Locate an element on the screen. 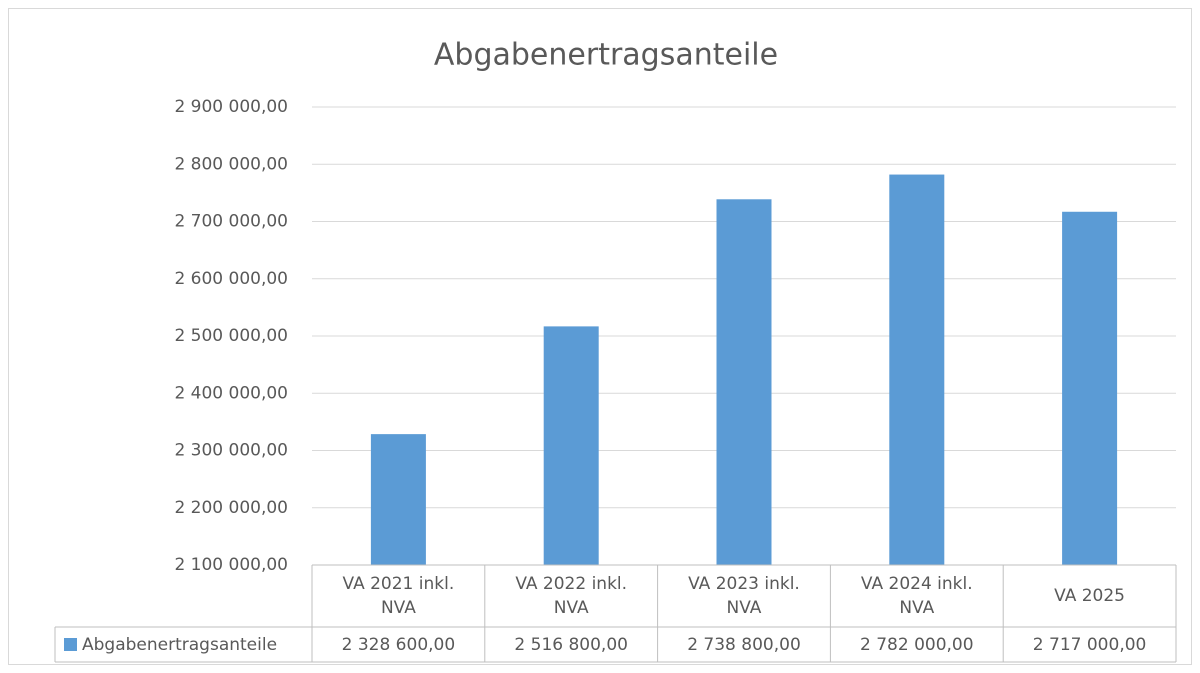 This screenshot has height=673, width=1200. x-tick-label: VA 2022 inkl. NVA is located at coordinates (571, 596).